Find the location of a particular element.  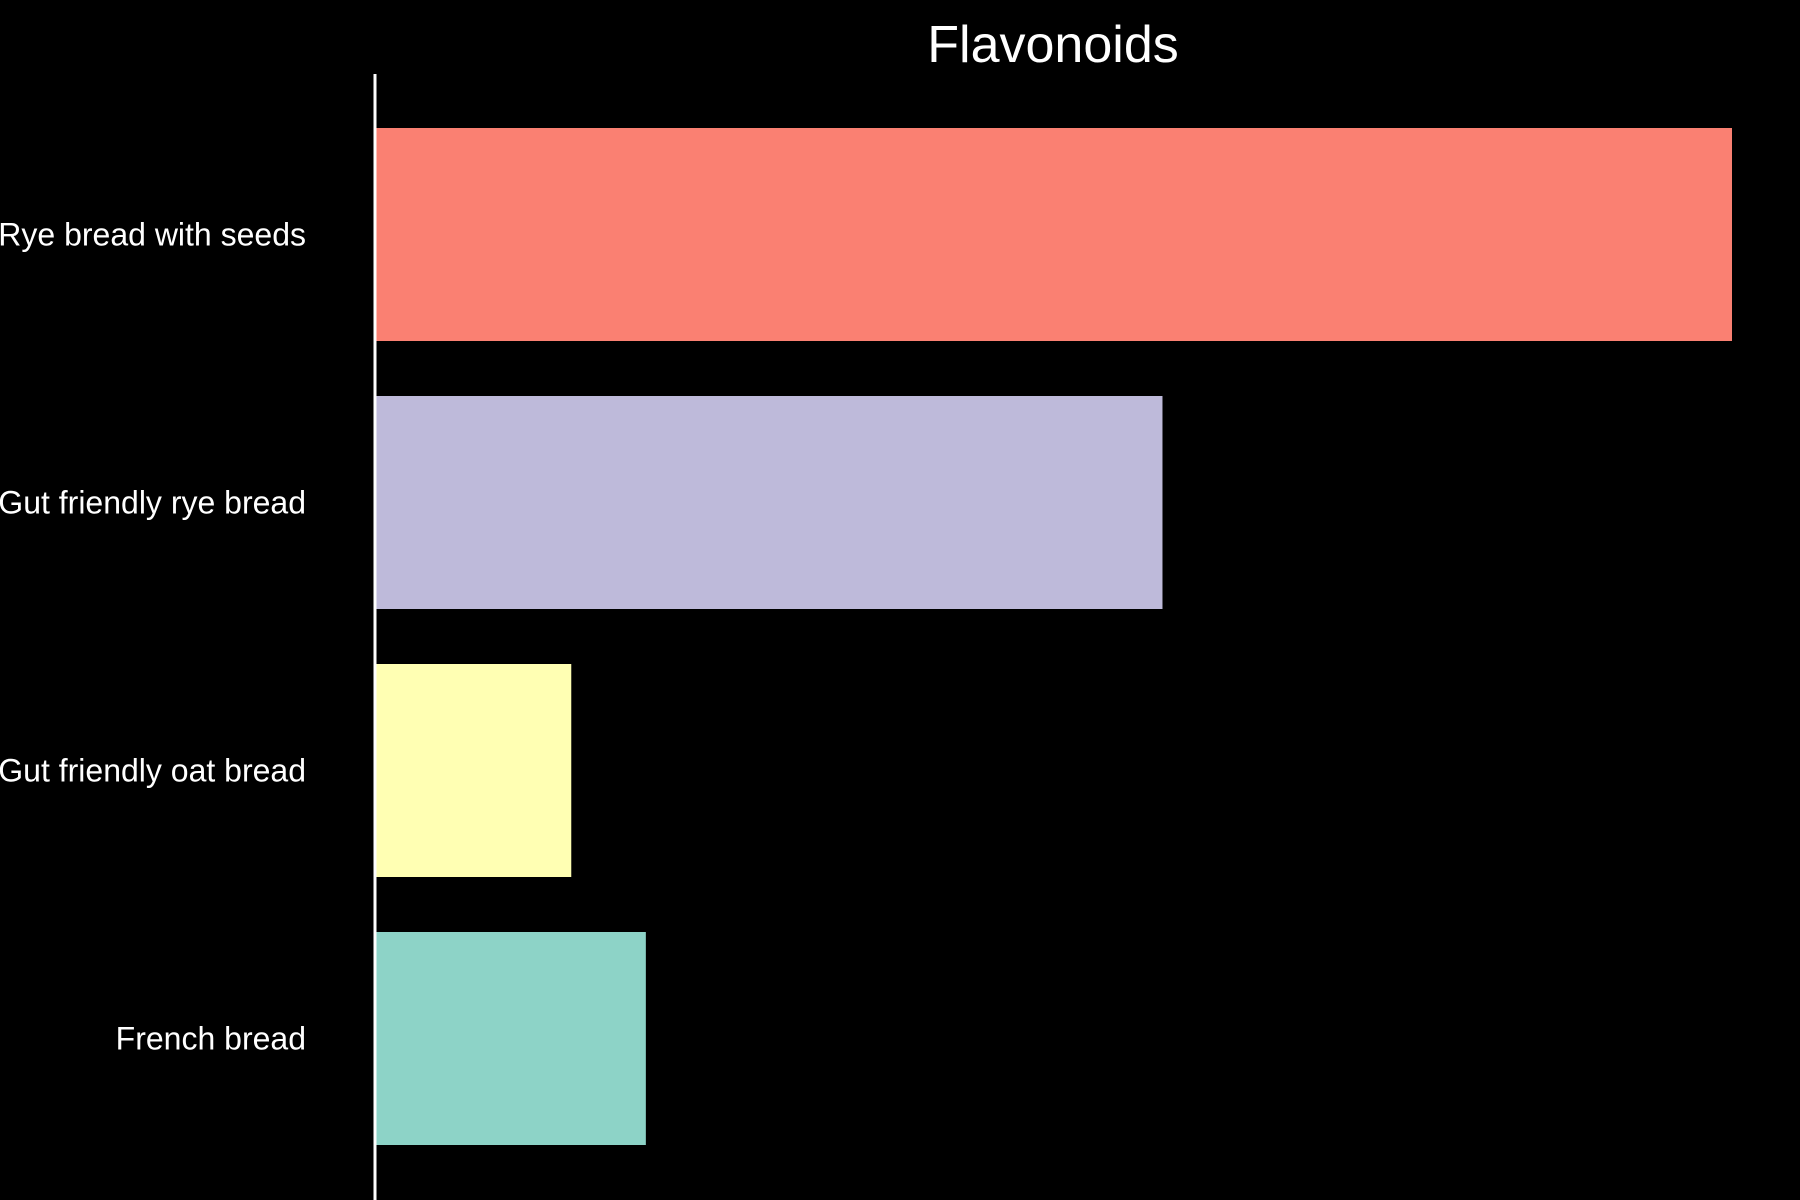

category-label-gut-friendly-oat-bread: Gut friendly oat bread is located at coordinates (153, 771).